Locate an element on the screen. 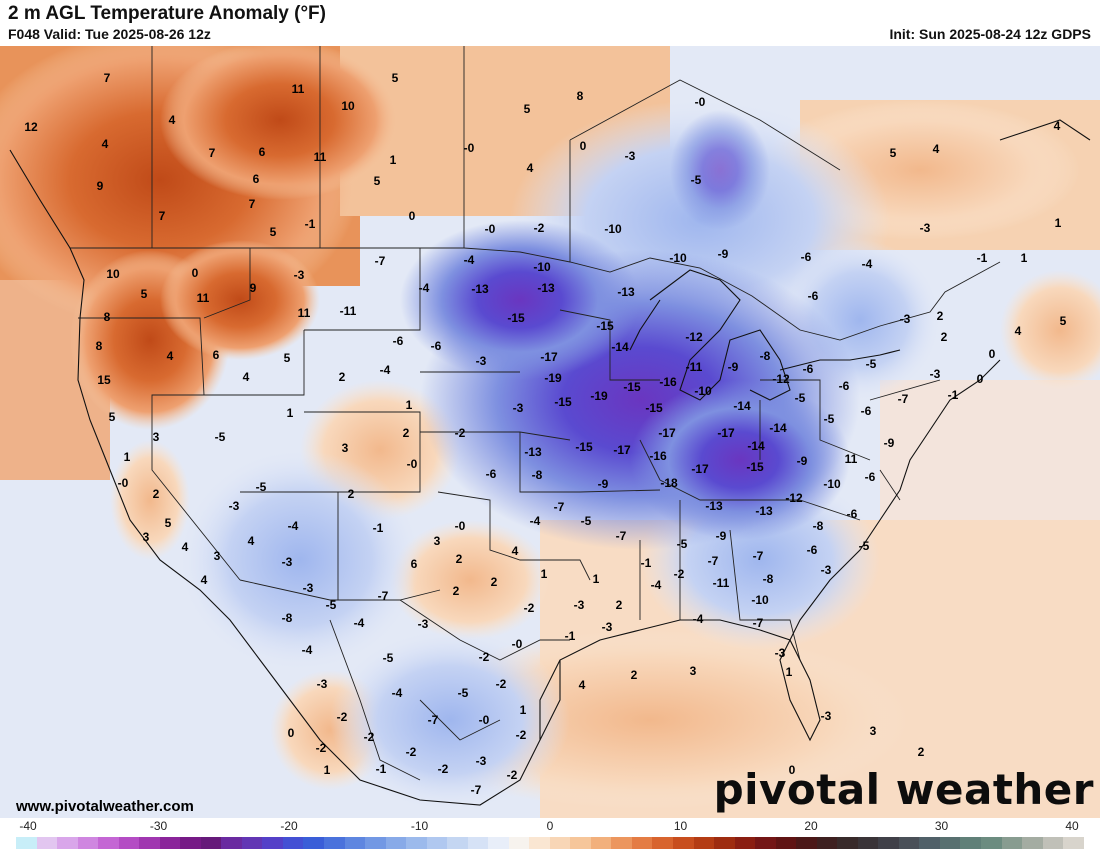 This screenshot has width=1100, height=850. atlantic-neutral is located at coordinates (990, 450).